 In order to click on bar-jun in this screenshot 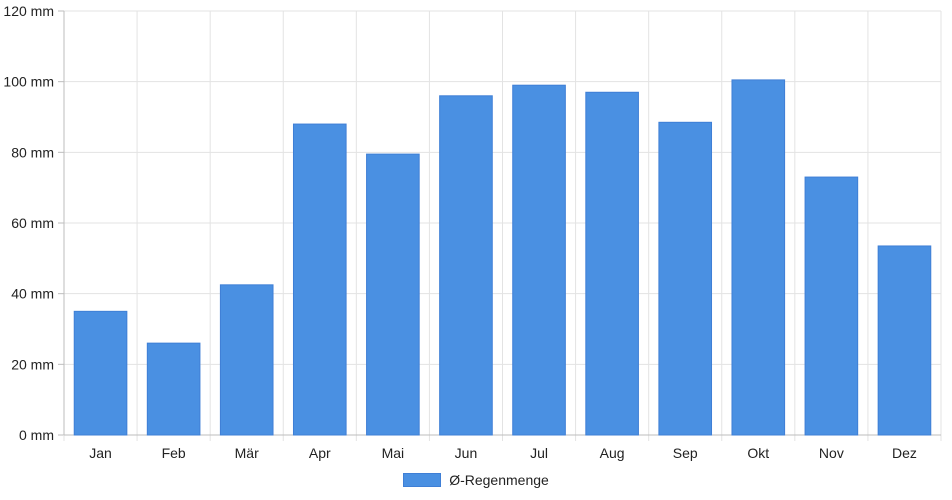, I will do `click(466, 265)`.